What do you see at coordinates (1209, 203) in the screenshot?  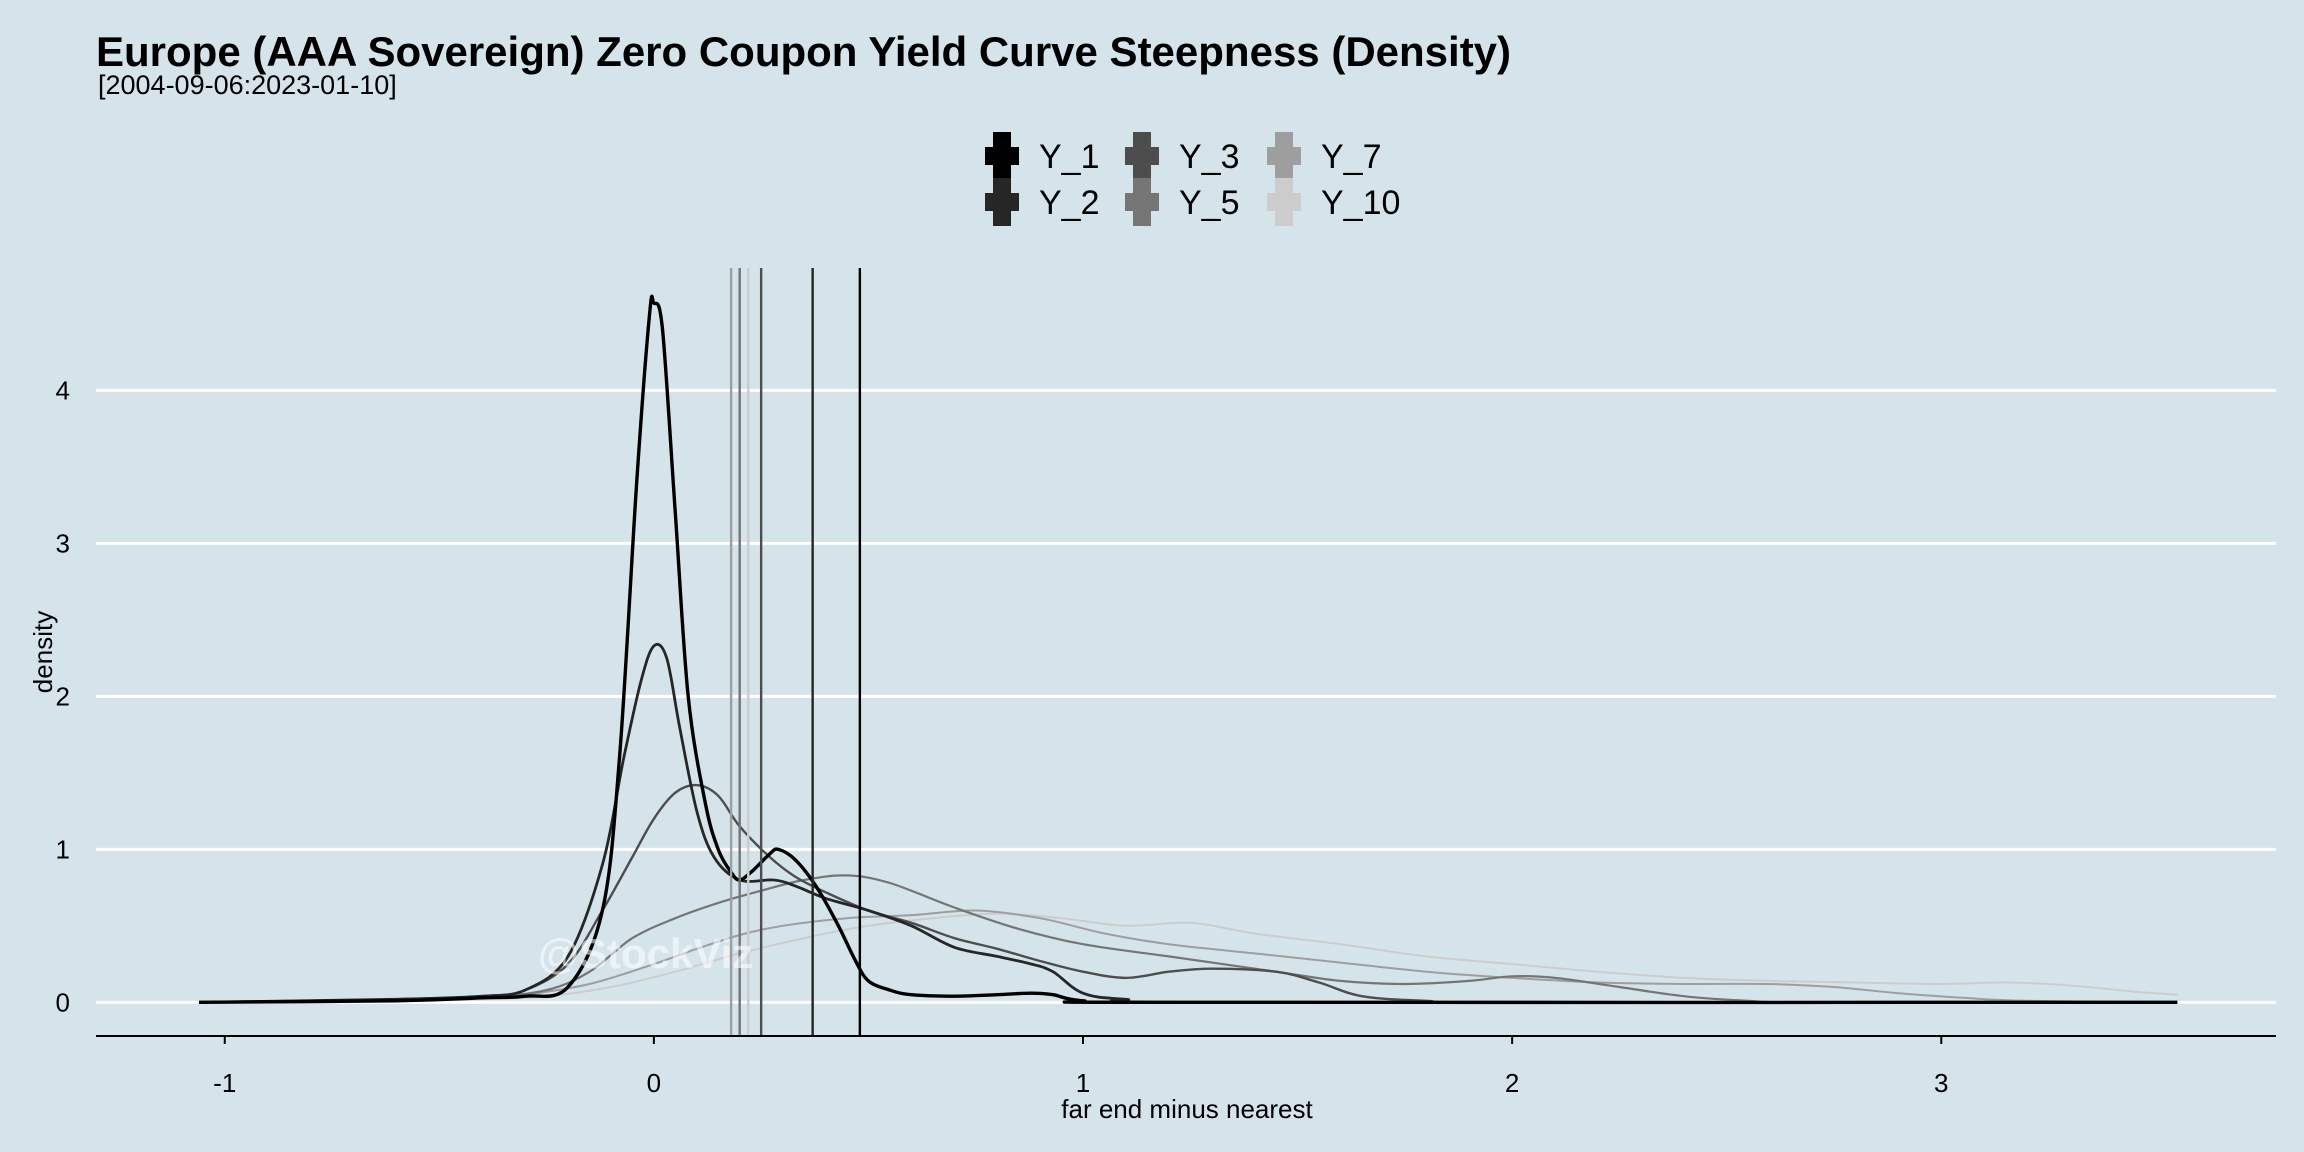 I see `legend-label: Y_5` at bounding box center [1209, 203].